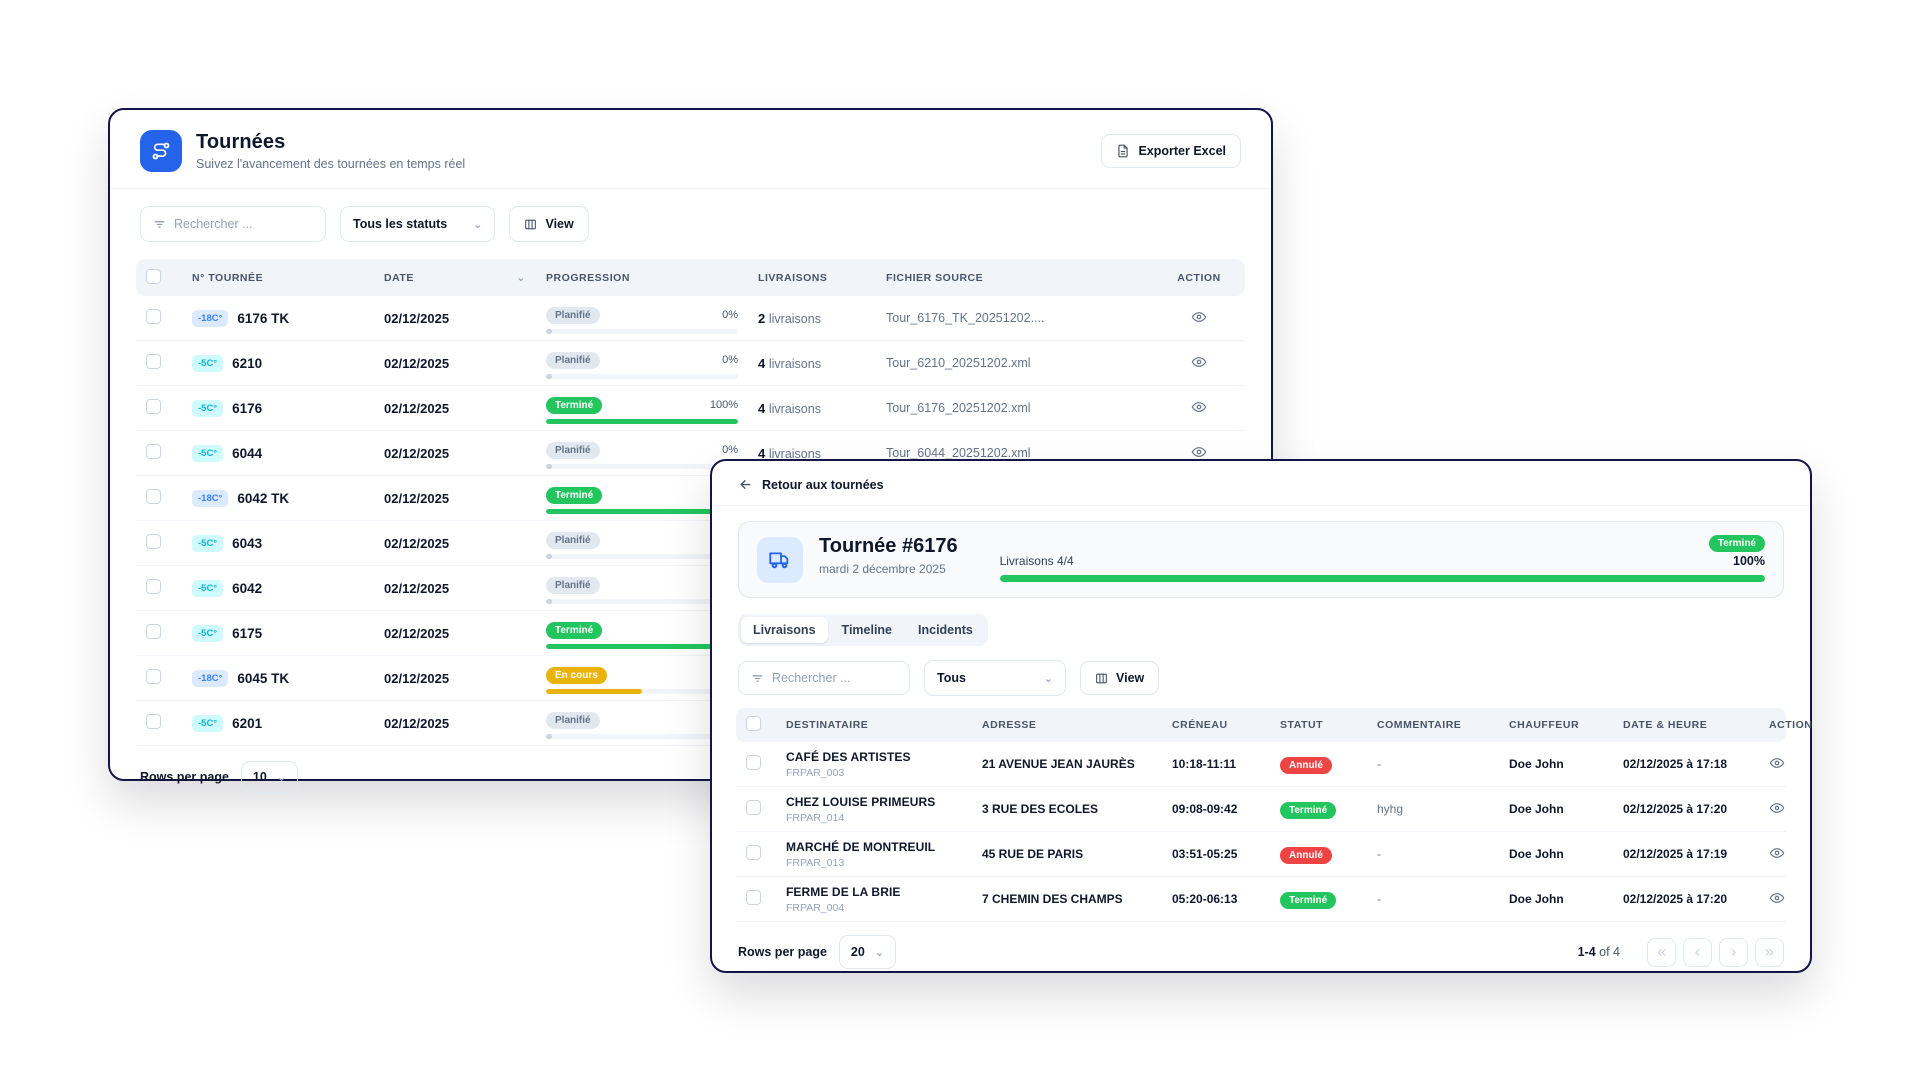  I want to click on recipient-name: MARCHÉ DE MONTREUIL, so click(861, 846).